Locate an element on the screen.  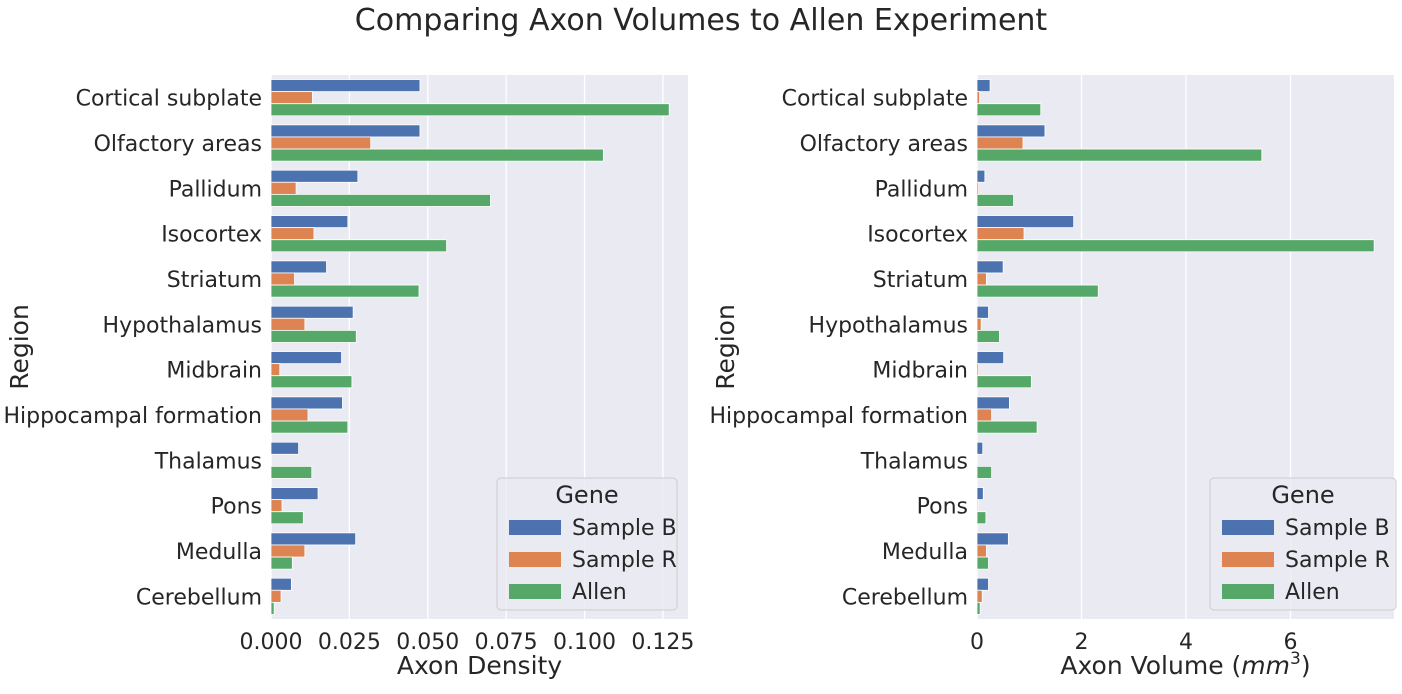
legend-entry: Sample R is located at coordinates (624, 560).